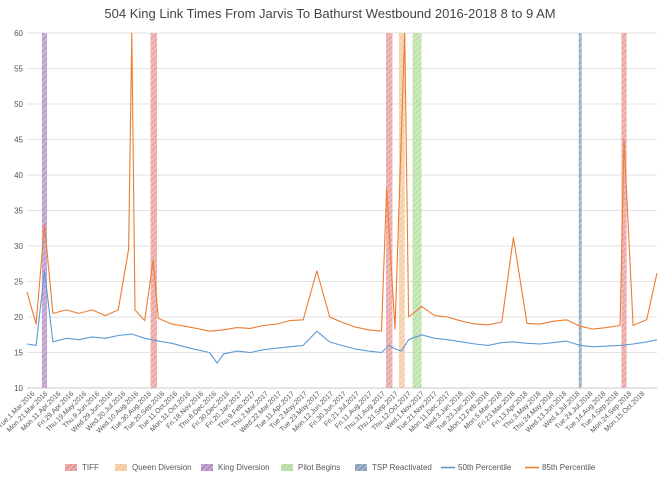  I want to click on y-tick-label: 10, so click(18, 388).